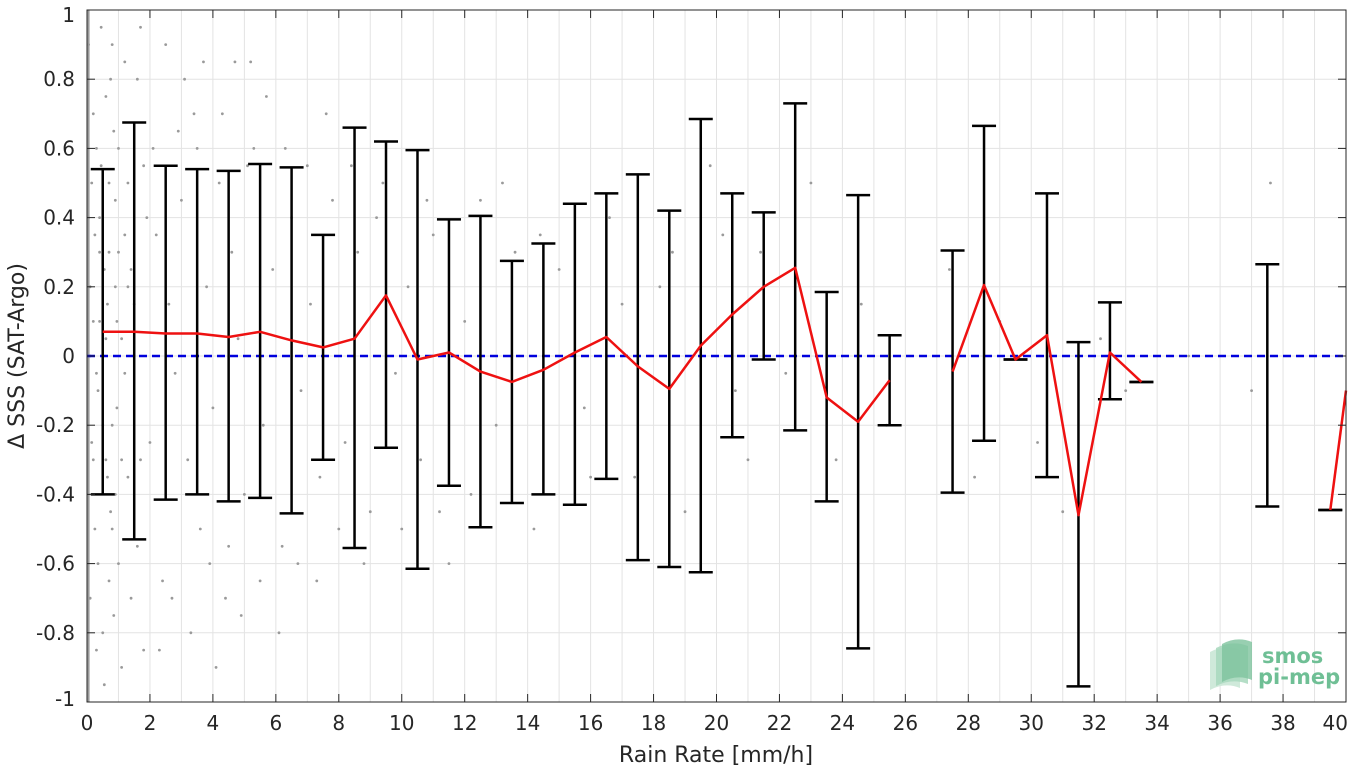 This screenshot has height=768, width=1360. Describe the element at coordinates (59, 79) in the screenshot. I see `y-tick-label: 0.8` at that location.